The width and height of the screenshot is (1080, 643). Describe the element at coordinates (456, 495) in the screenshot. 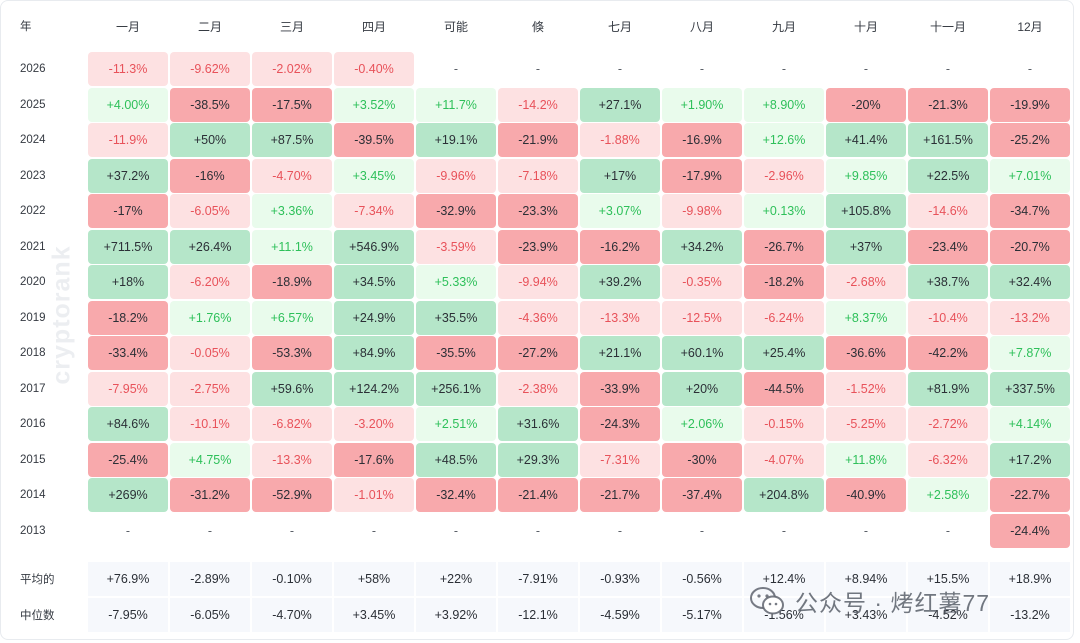

I see `heat-cell: -32.4%` at that location.